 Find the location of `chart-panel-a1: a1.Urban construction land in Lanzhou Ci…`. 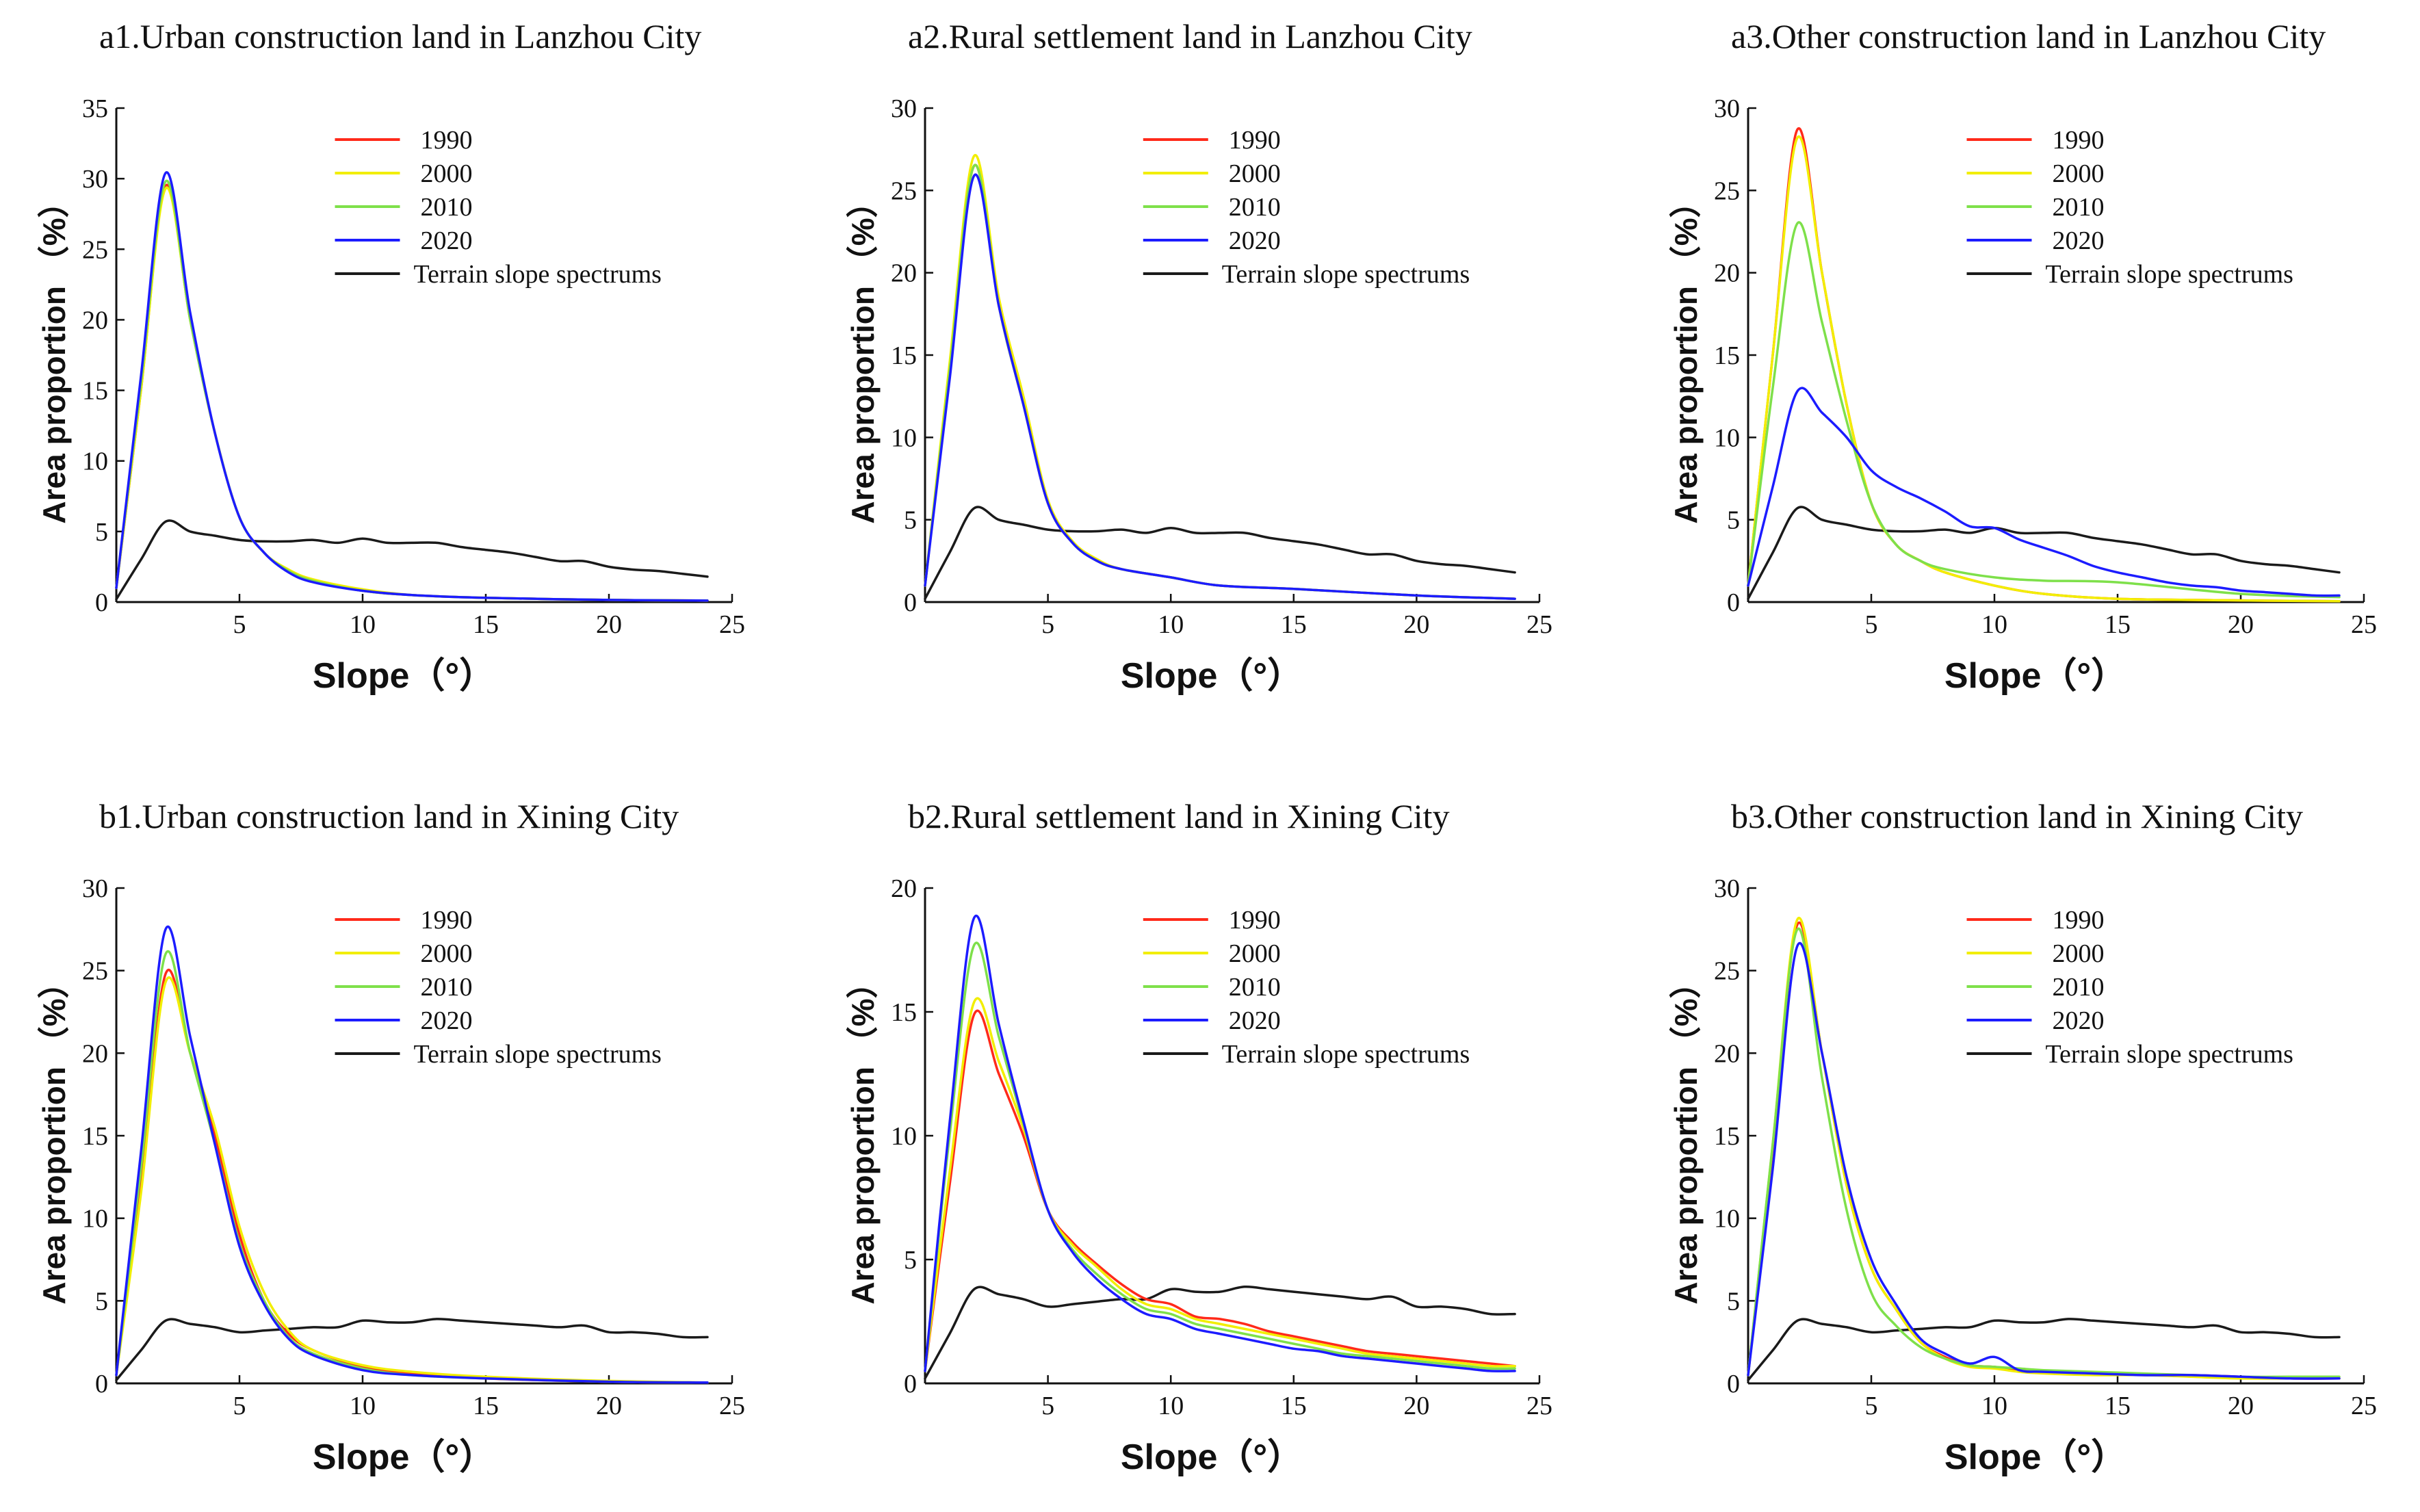

chart-panel-a1: a1.Urban construction land in Lanzhou Ci… is located at coordinates (390, 357).